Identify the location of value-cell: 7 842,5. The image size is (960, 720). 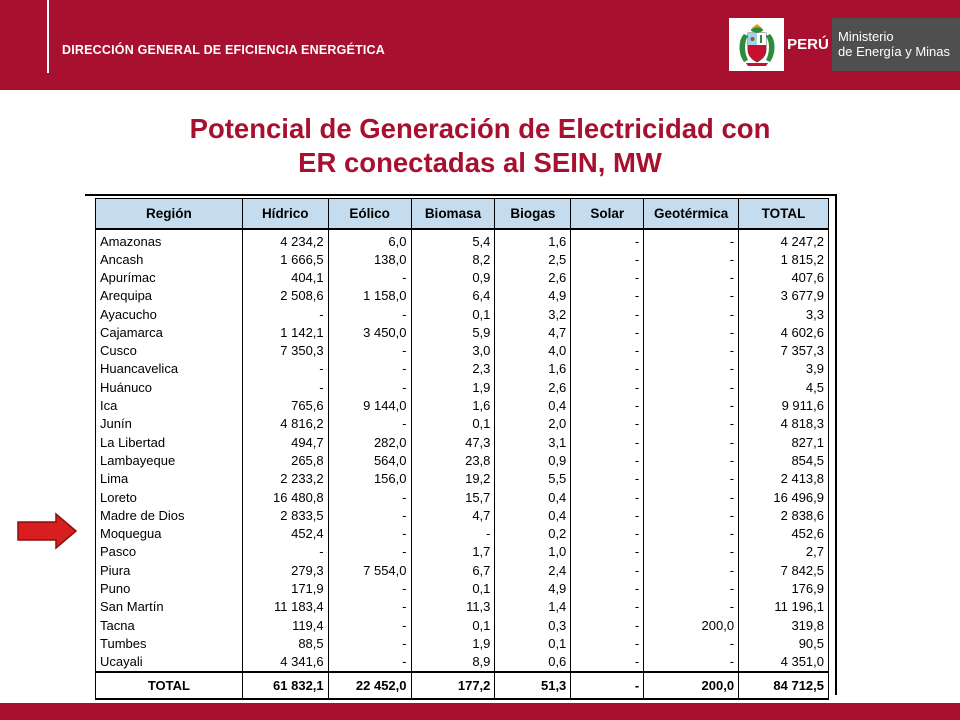
(783, 570).